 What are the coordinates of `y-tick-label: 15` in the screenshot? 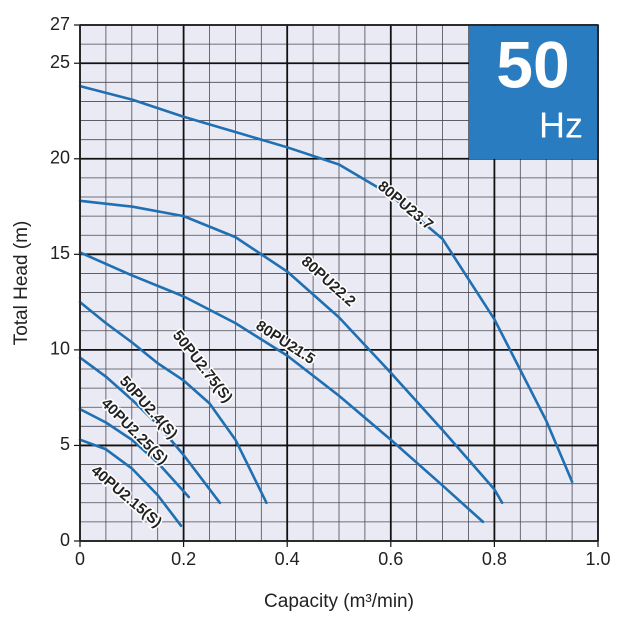 It's located at (60, 253).